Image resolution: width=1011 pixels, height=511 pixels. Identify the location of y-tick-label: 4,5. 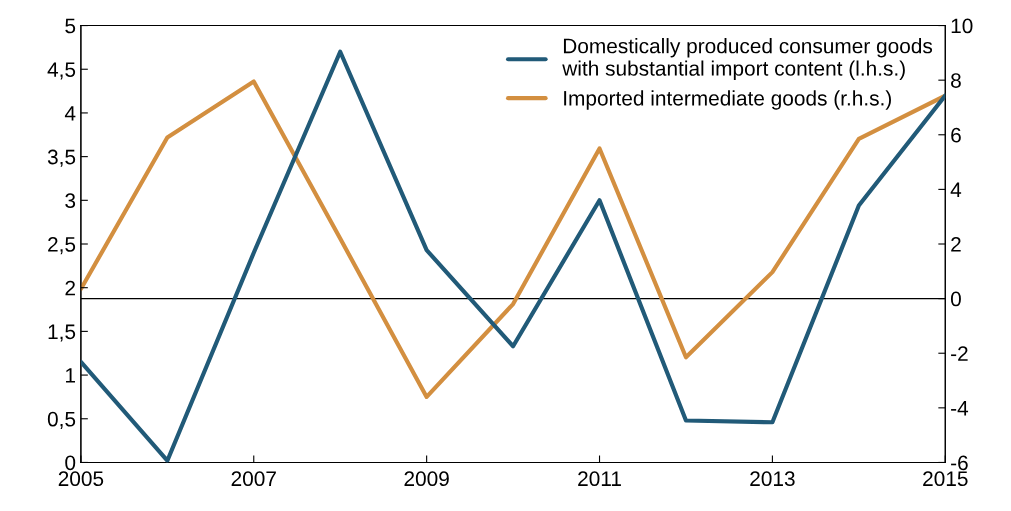
(61, 71).